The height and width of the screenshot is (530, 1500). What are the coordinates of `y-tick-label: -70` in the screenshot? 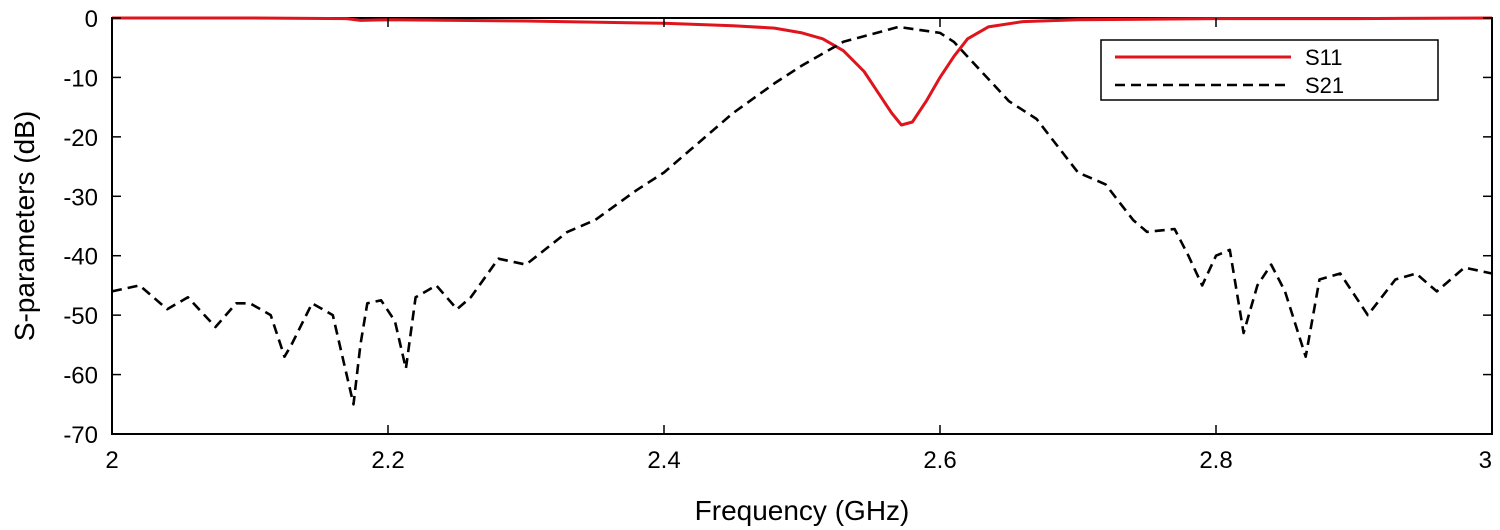 It's located at (80, 435).